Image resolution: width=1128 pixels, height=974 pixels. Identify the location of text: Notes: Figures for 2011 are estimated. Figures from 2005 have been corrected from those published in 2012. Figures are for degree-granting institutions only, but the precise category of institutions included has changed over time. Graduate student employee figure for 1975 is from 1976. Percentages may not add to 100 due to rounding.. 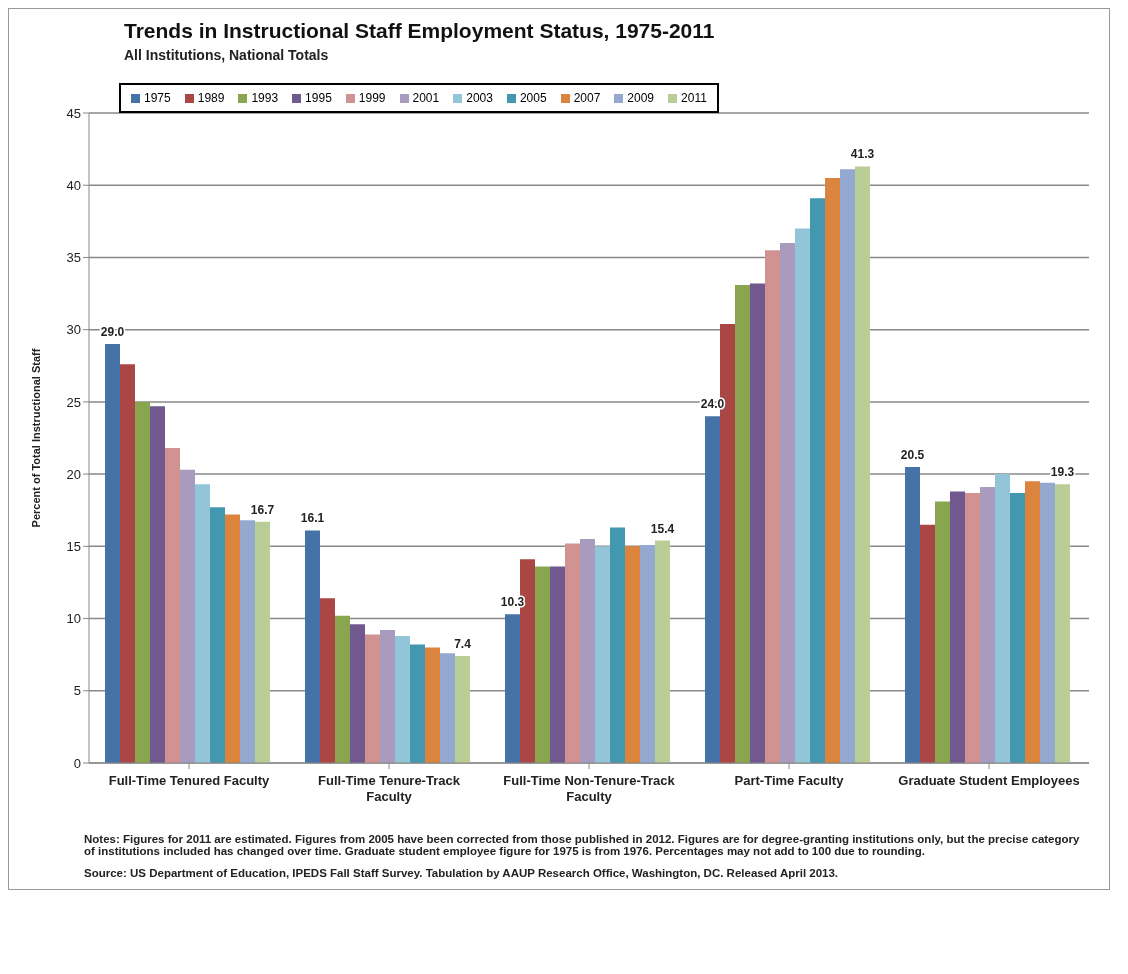
(582, 845).